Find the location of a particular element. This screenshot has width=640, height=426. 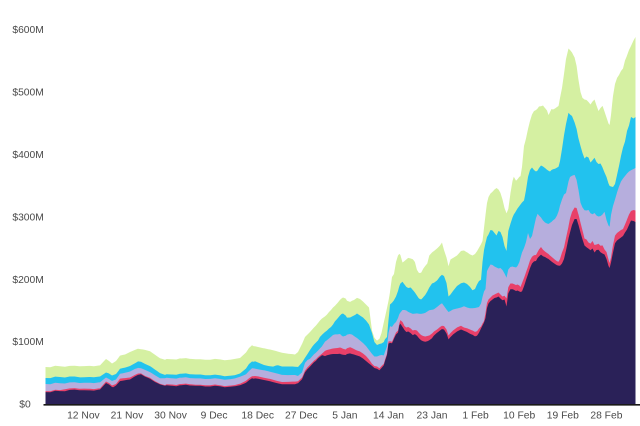

svg-text: 18 Dec is located at coordinates (257, 416).